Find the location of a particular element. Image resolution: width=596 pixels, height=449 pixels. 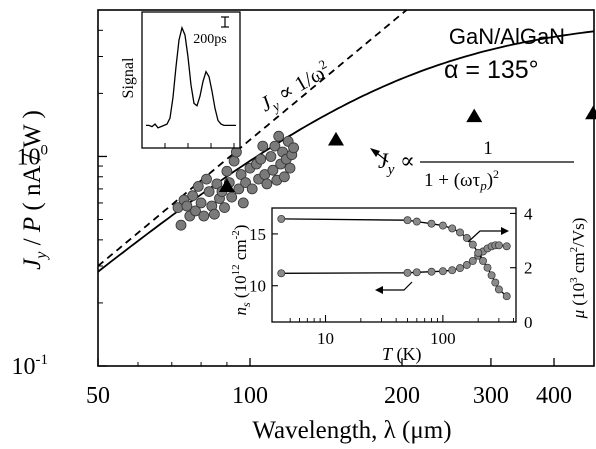

x-tick-label: 300 is located at coordinates (491, 396).